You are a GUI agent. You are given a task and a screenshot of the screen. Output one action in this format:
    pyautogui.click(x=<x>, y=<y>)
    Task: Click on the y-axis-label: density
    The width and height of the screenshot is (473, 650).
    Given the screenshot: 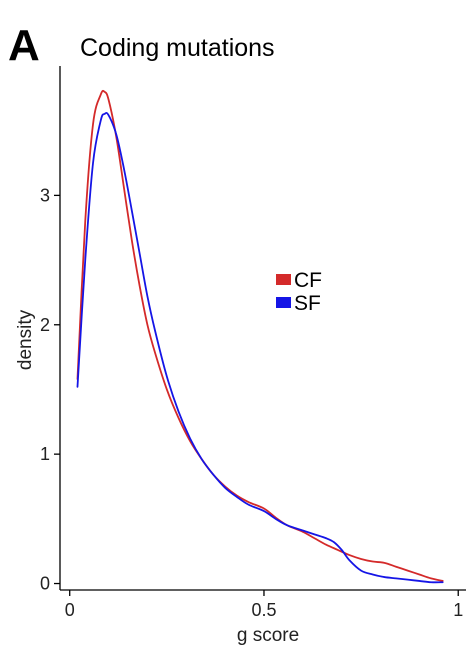 What is the action you would take?
    pyautogui.click(x=25, y=339)
    